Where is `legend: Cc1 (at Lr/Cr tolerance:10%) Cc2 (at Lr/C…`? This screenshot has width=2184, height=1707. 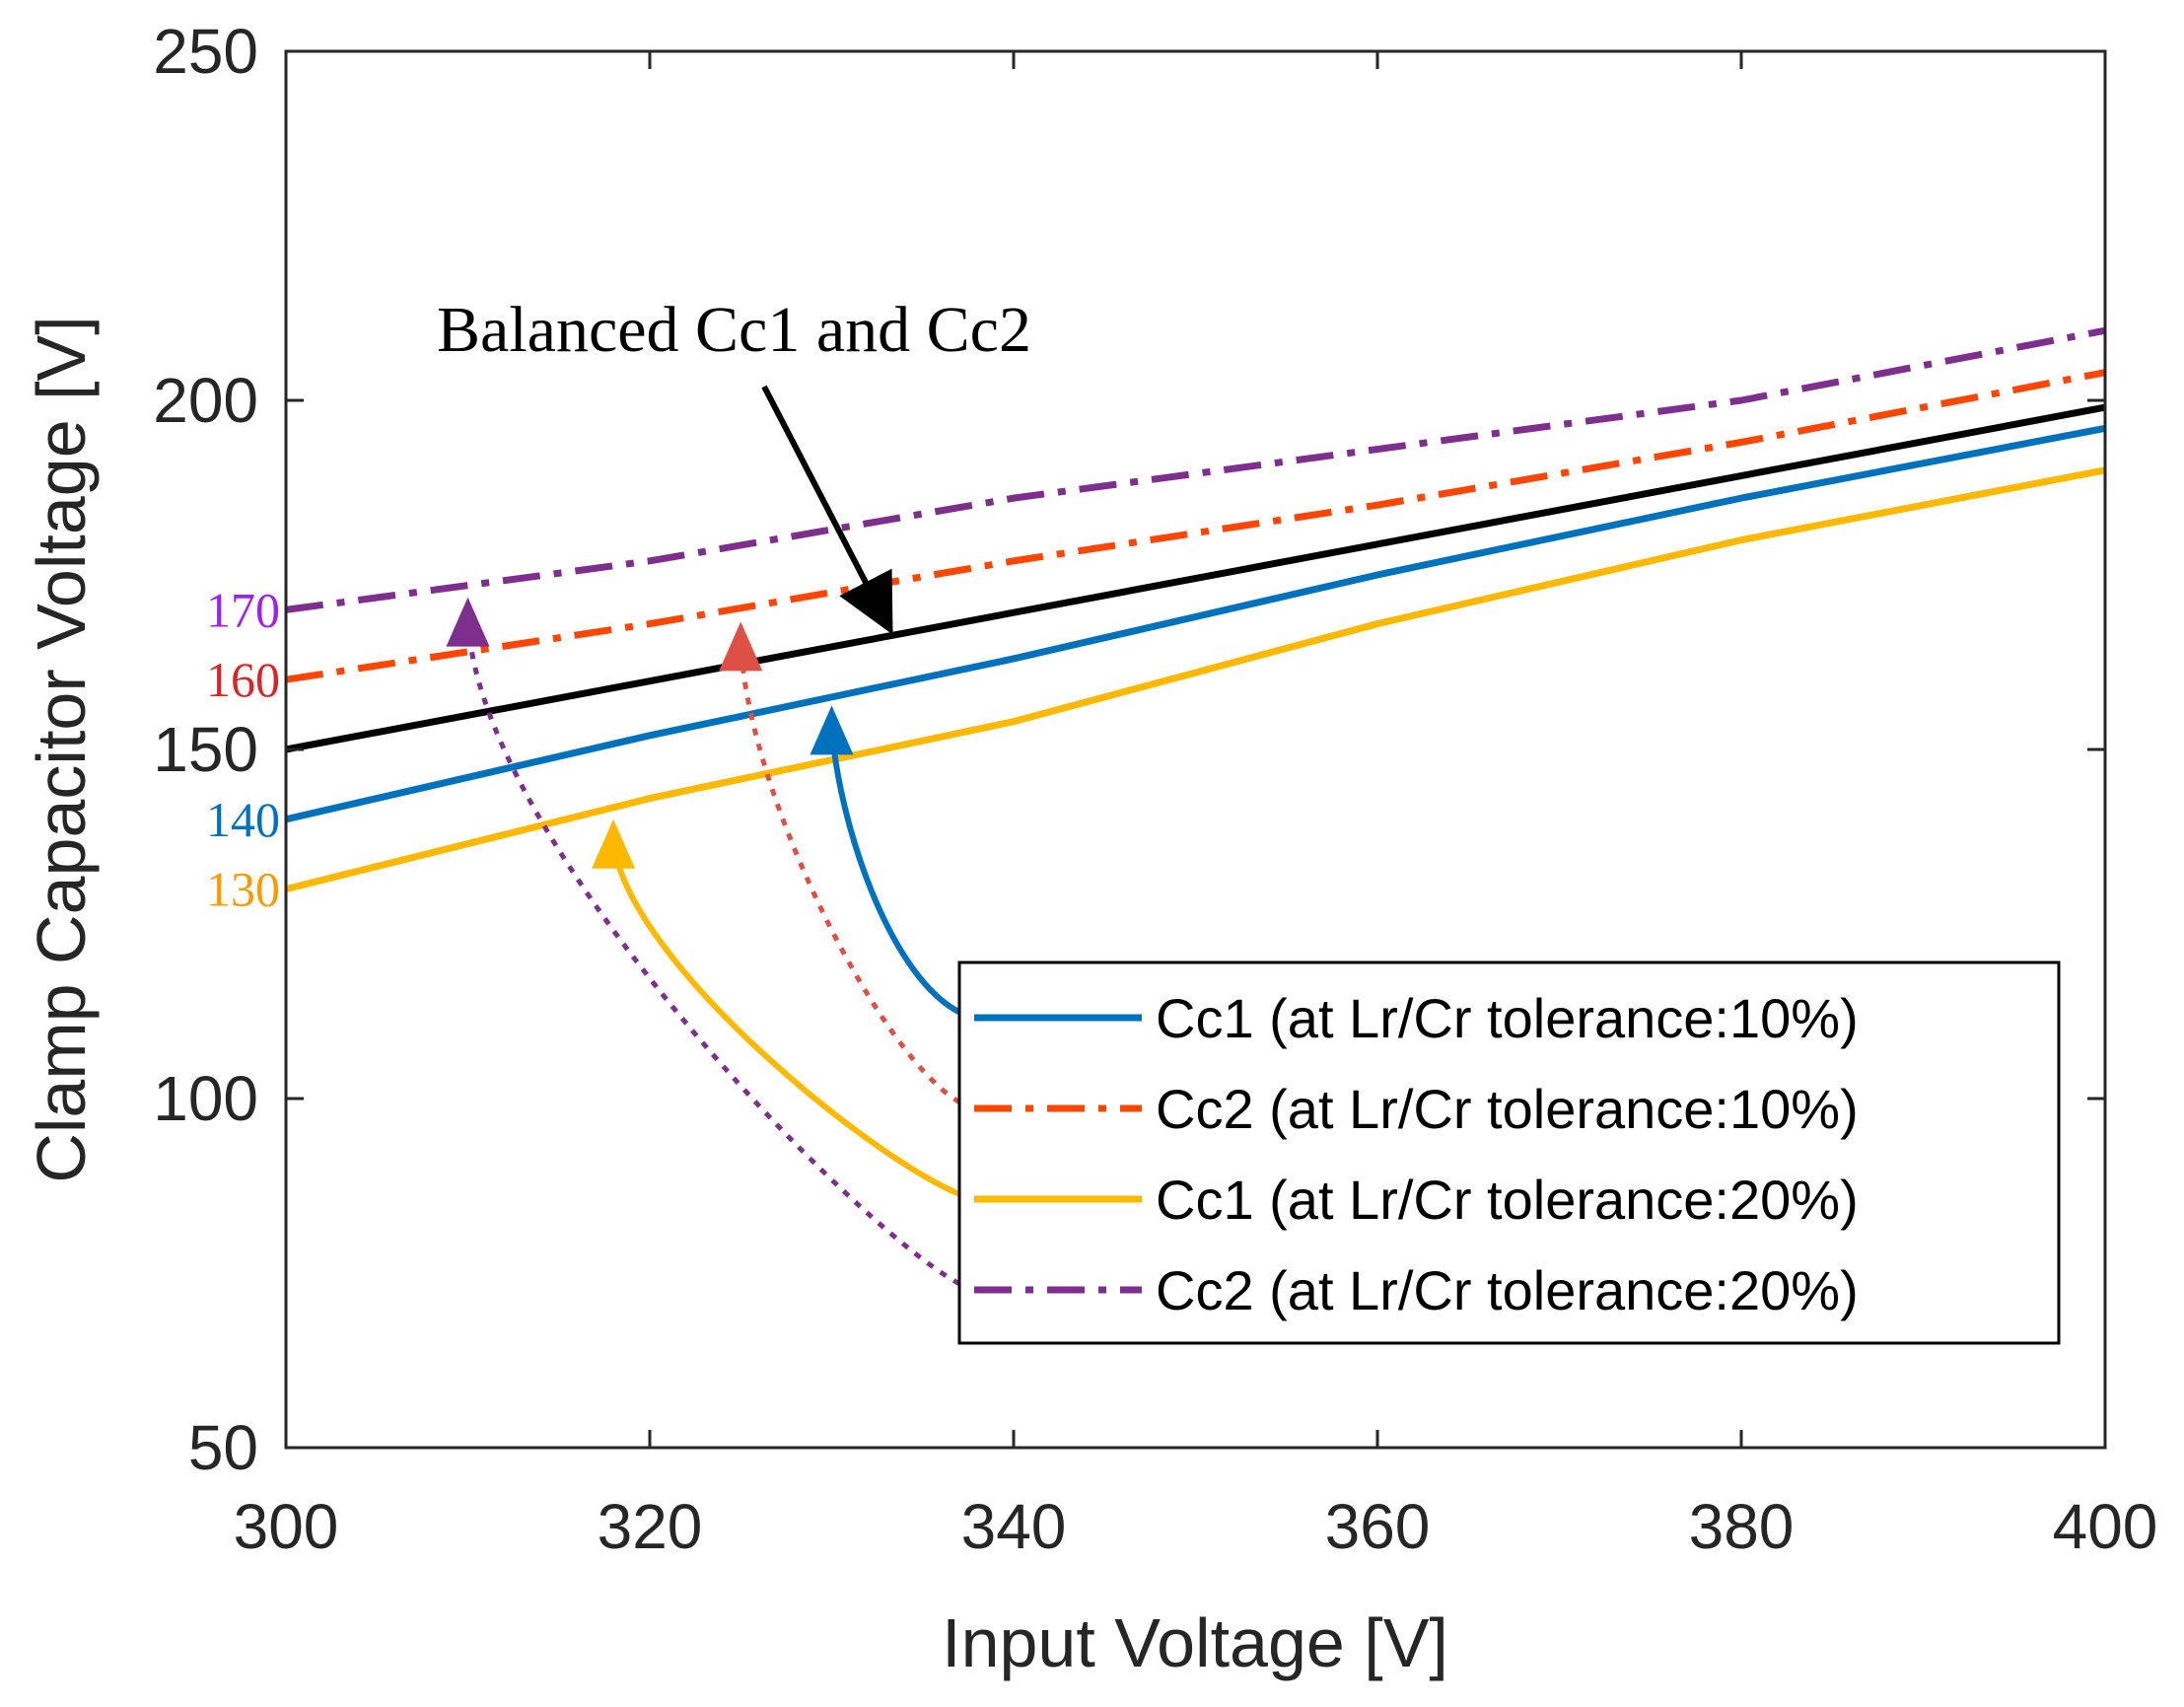 legend: Cc1 (at Lr/Cr tolerance:10%) Cc2 (at Lr/C… is located at coordinates (1509, 1152).